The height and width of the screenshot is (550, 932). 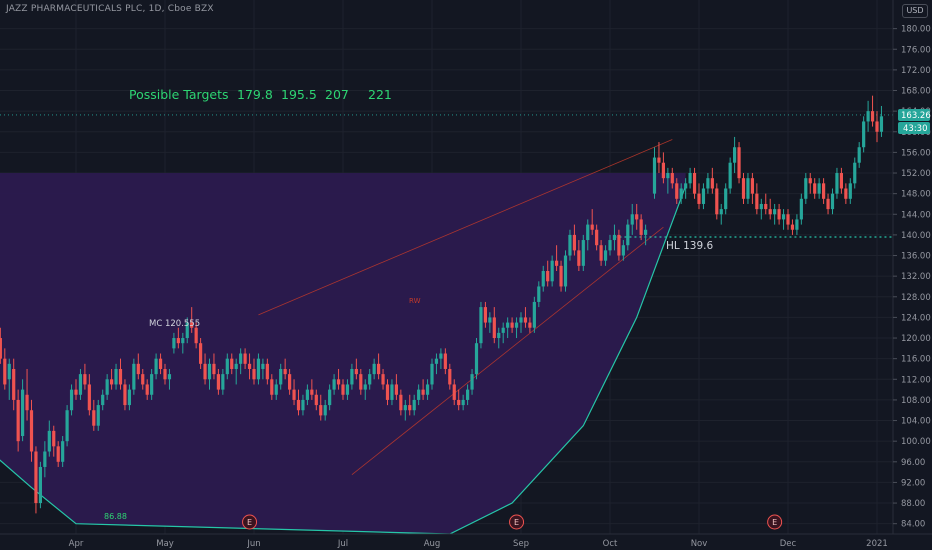 What do you see at coordinates (915, 11) in the screenshot?
I see `currency-badge: USD` at bounding box center [915, 11].